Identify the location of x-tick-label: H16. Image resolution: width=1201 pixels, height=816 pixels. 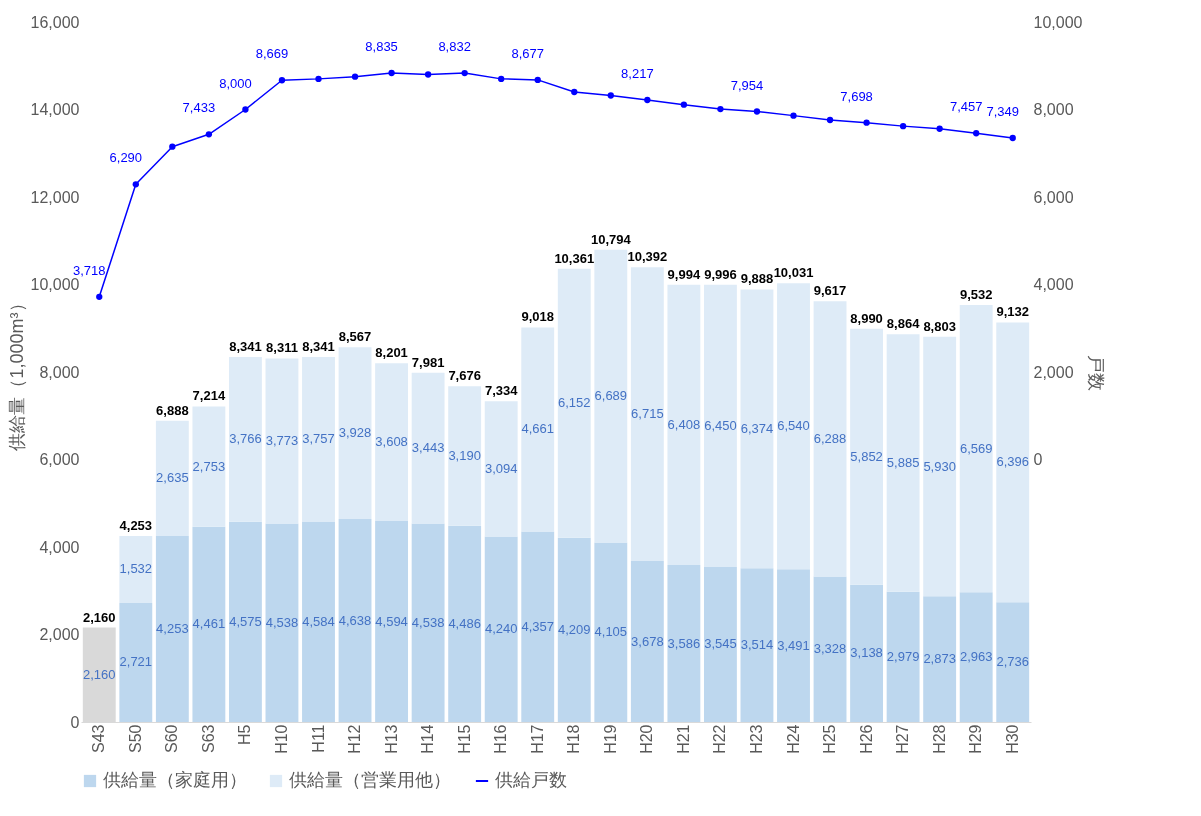
(501, 739).